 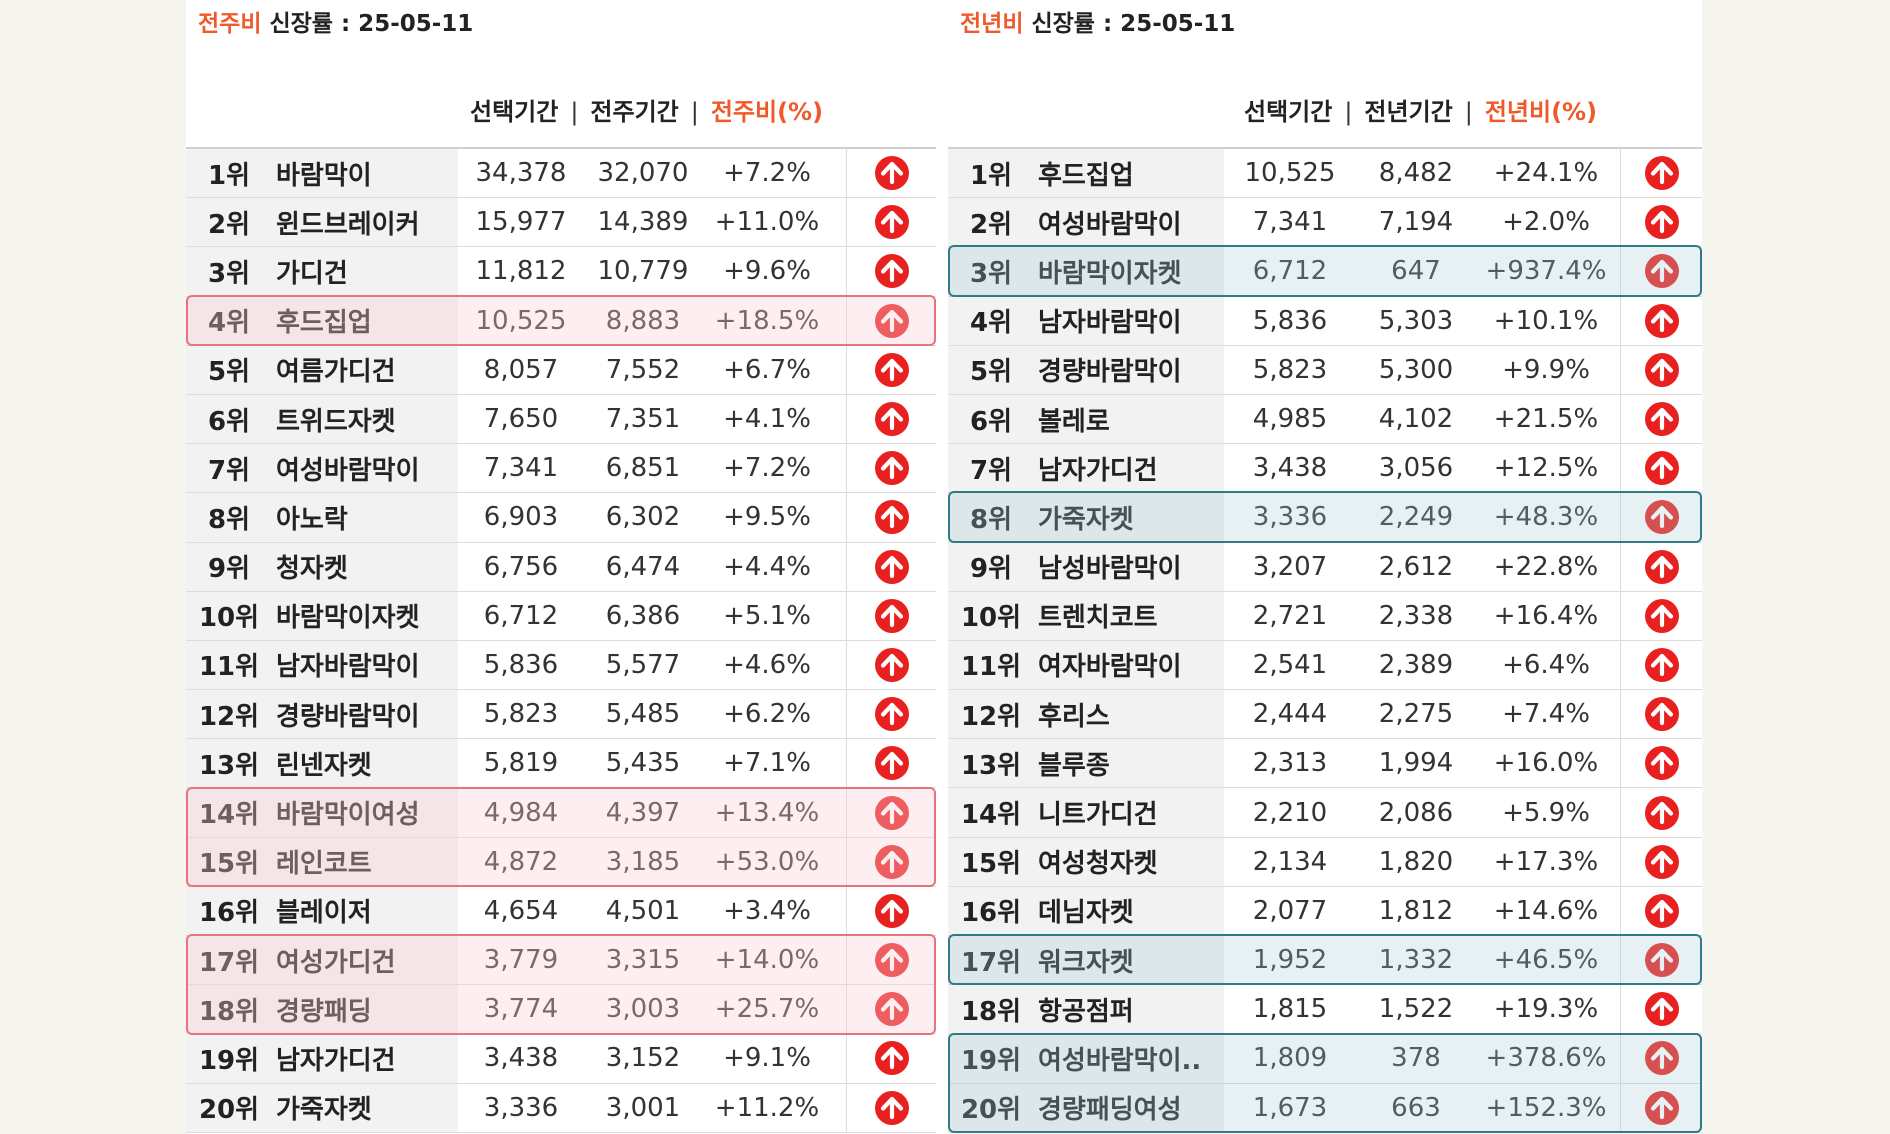 I want to click on rank-label: 4위, so click(x=228, y=323).